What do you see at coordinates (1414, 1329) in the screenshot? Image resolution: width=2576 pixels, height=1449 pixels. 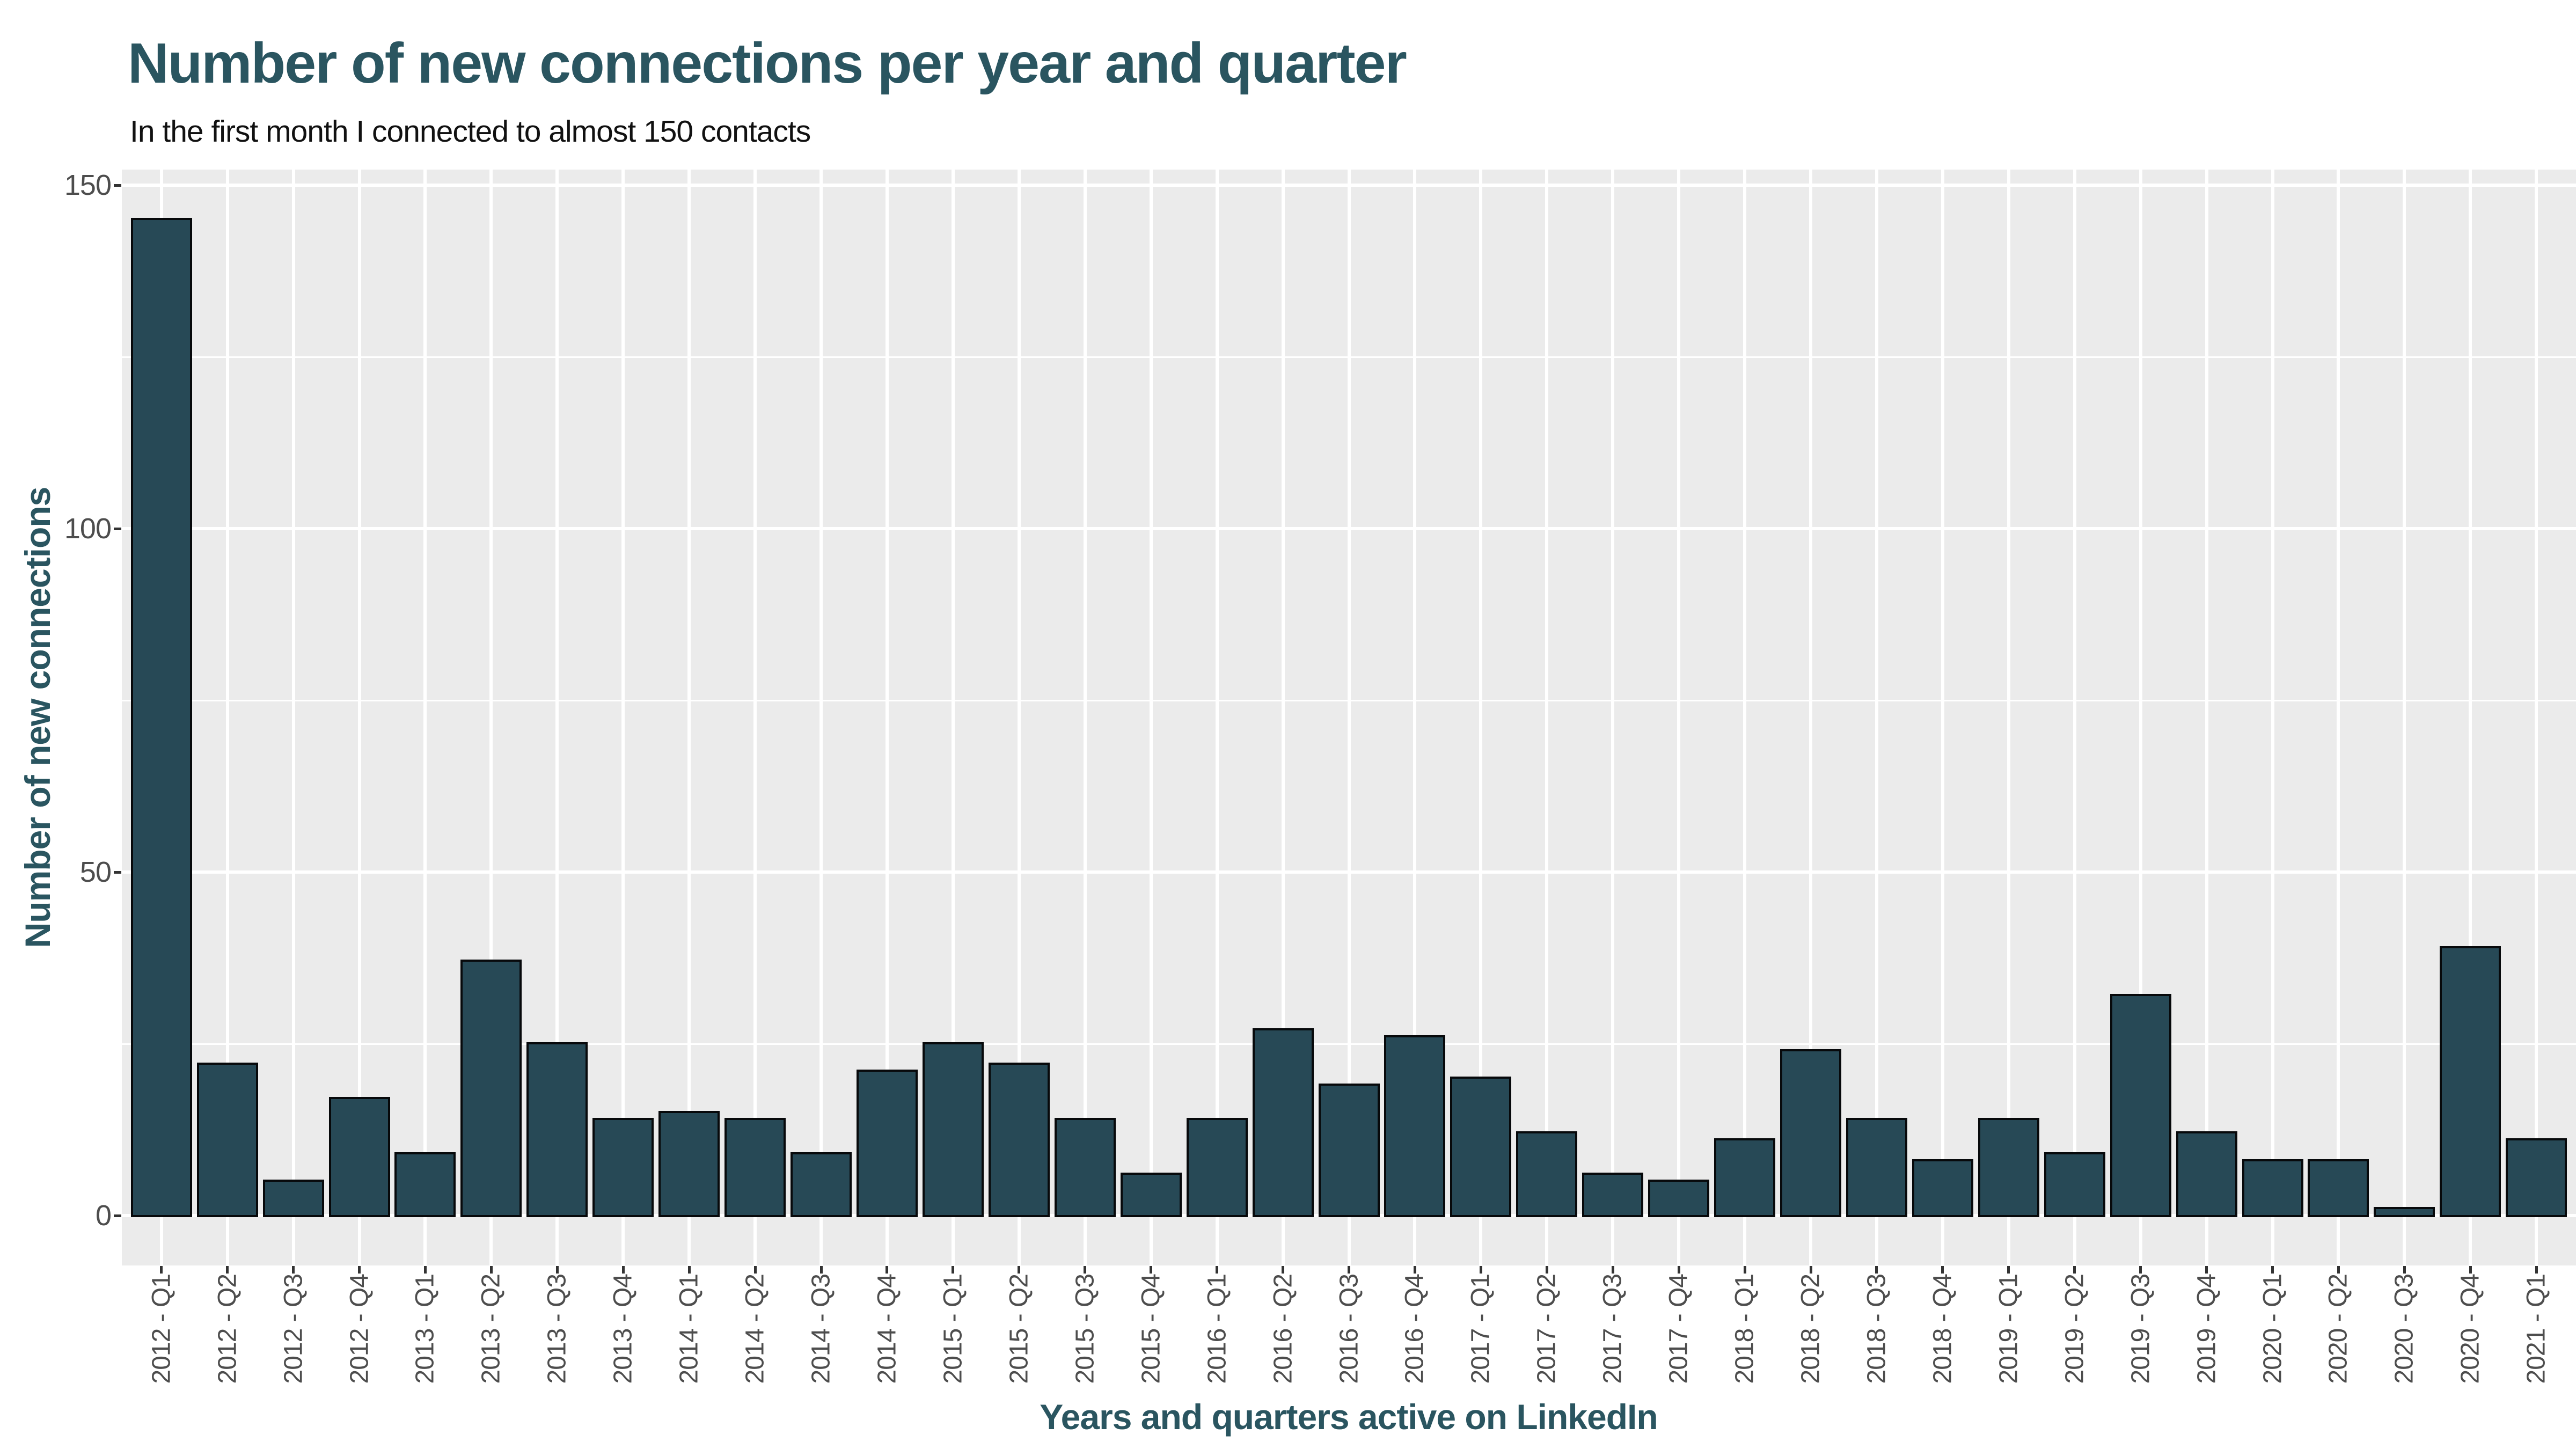 I see `x-tick-label: 2016 - Q4` at bounding box center [1414, 1329].